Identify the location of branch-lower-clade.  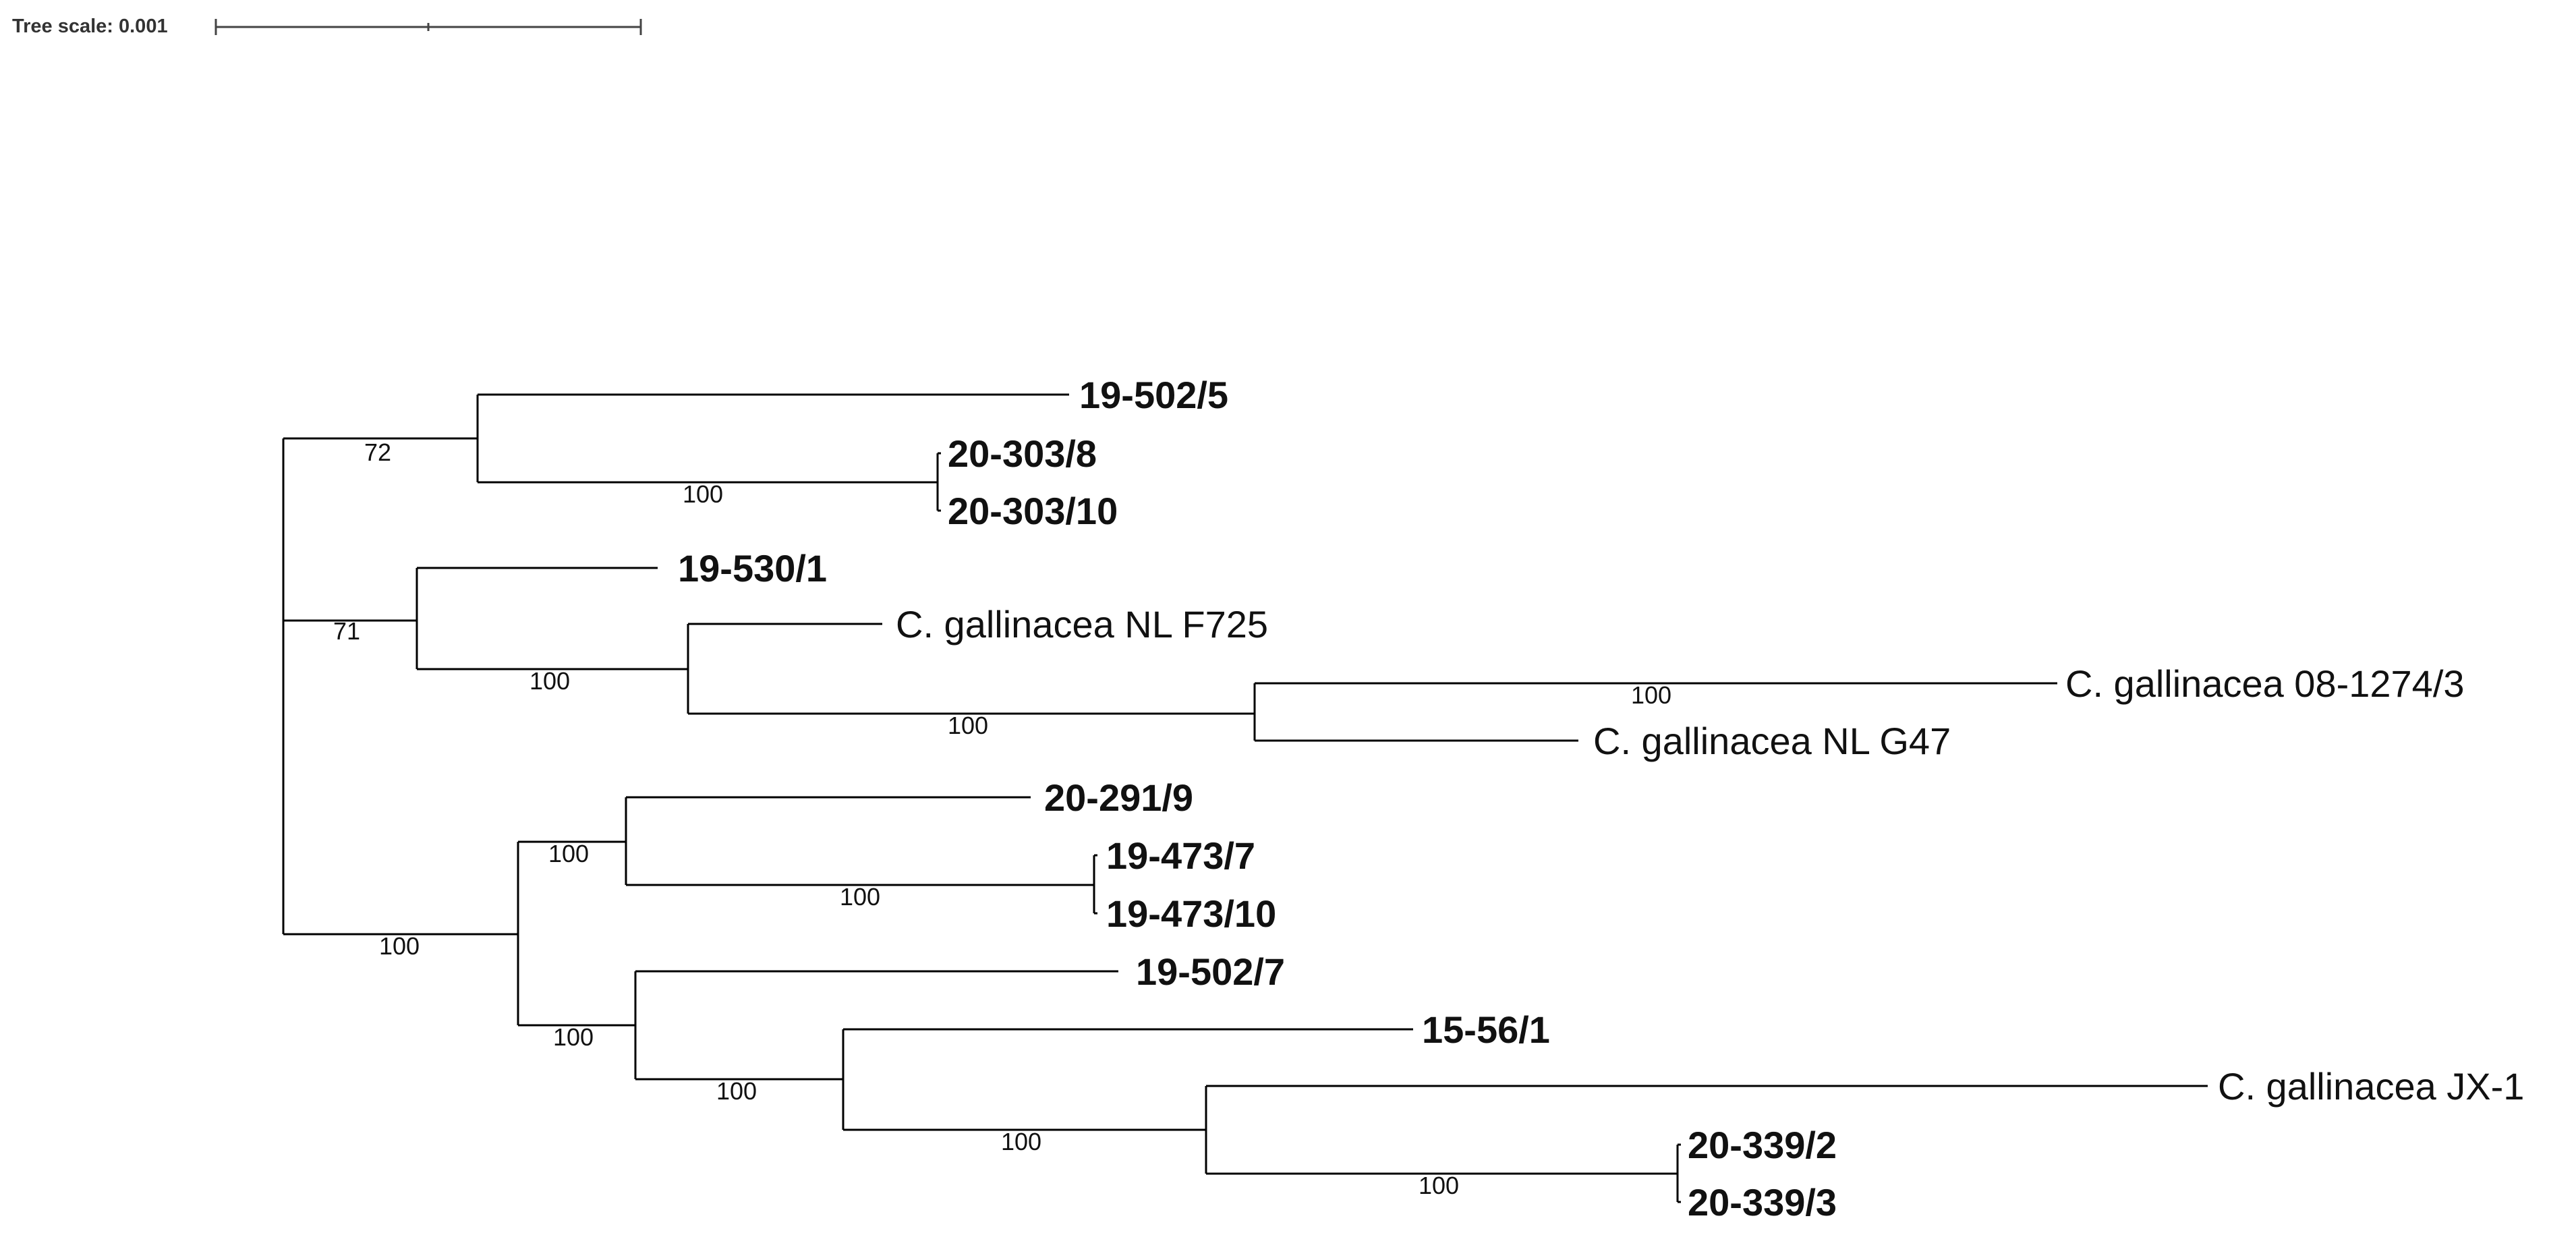
(401, 933).